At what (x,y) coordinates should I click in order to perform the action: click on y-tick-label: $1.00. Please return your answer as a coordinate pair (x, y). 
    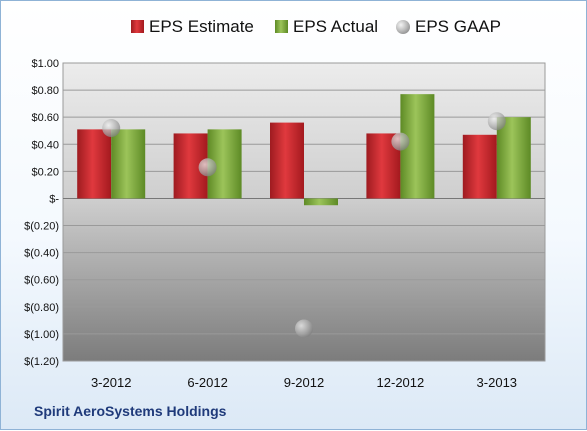
    Looking at the image, I should click on (45, 64).